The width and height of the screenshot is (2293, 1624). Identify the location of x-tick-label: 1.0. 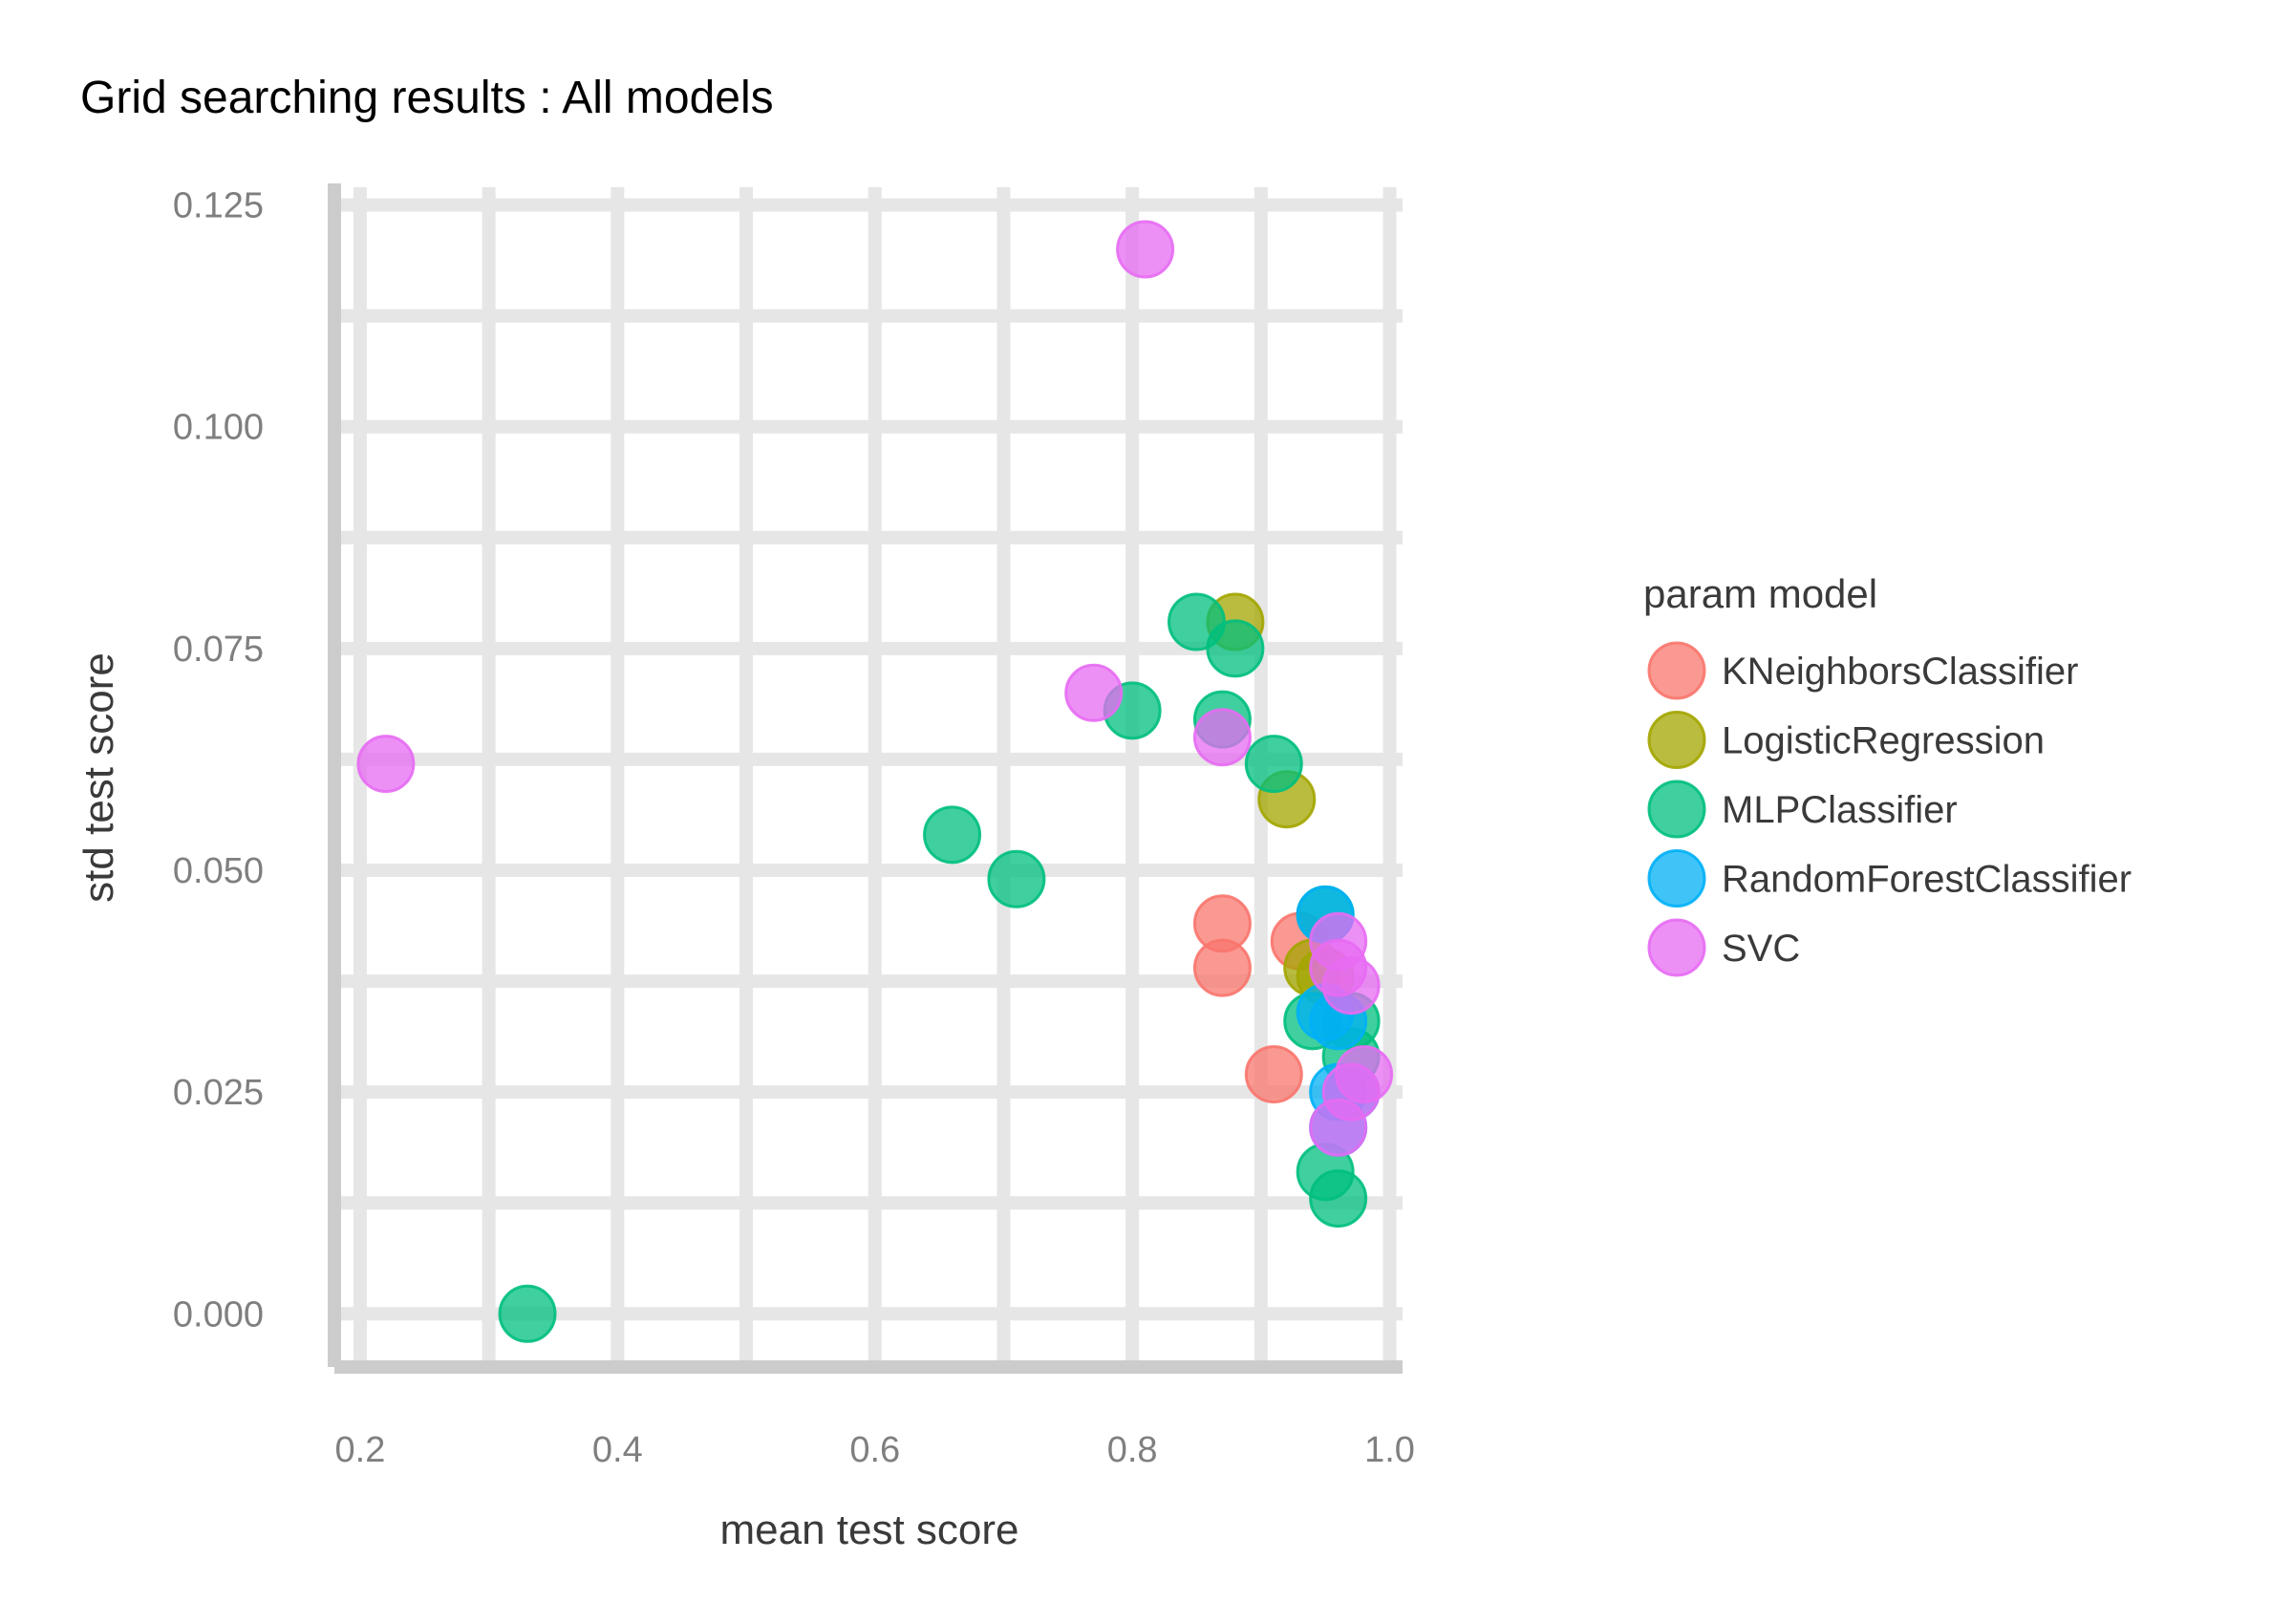
(1389, 1450).